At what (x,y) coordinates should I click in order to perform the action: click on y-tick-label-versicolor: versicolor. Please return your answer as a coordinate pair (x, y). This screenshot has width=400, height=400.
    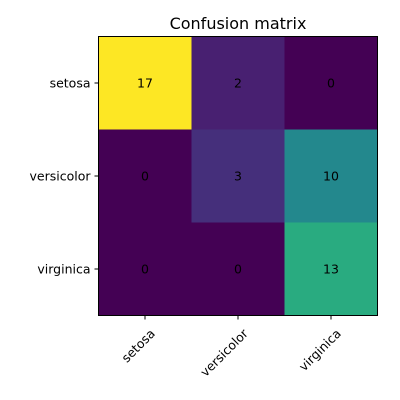
    Looking at the image, I should click on (61, 176).